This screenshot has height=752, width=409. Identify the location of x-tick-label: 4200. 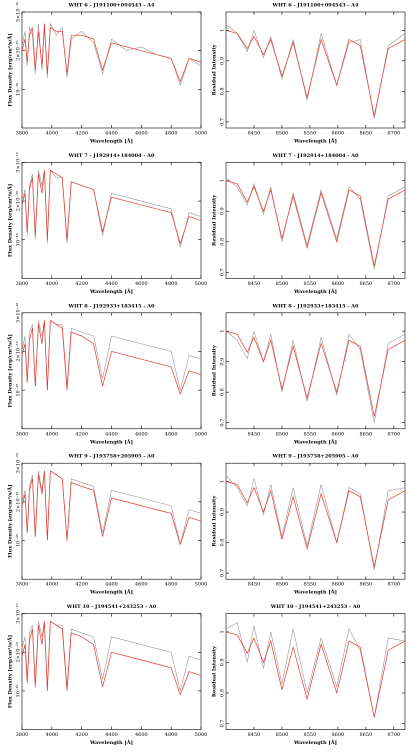
(81, 134).